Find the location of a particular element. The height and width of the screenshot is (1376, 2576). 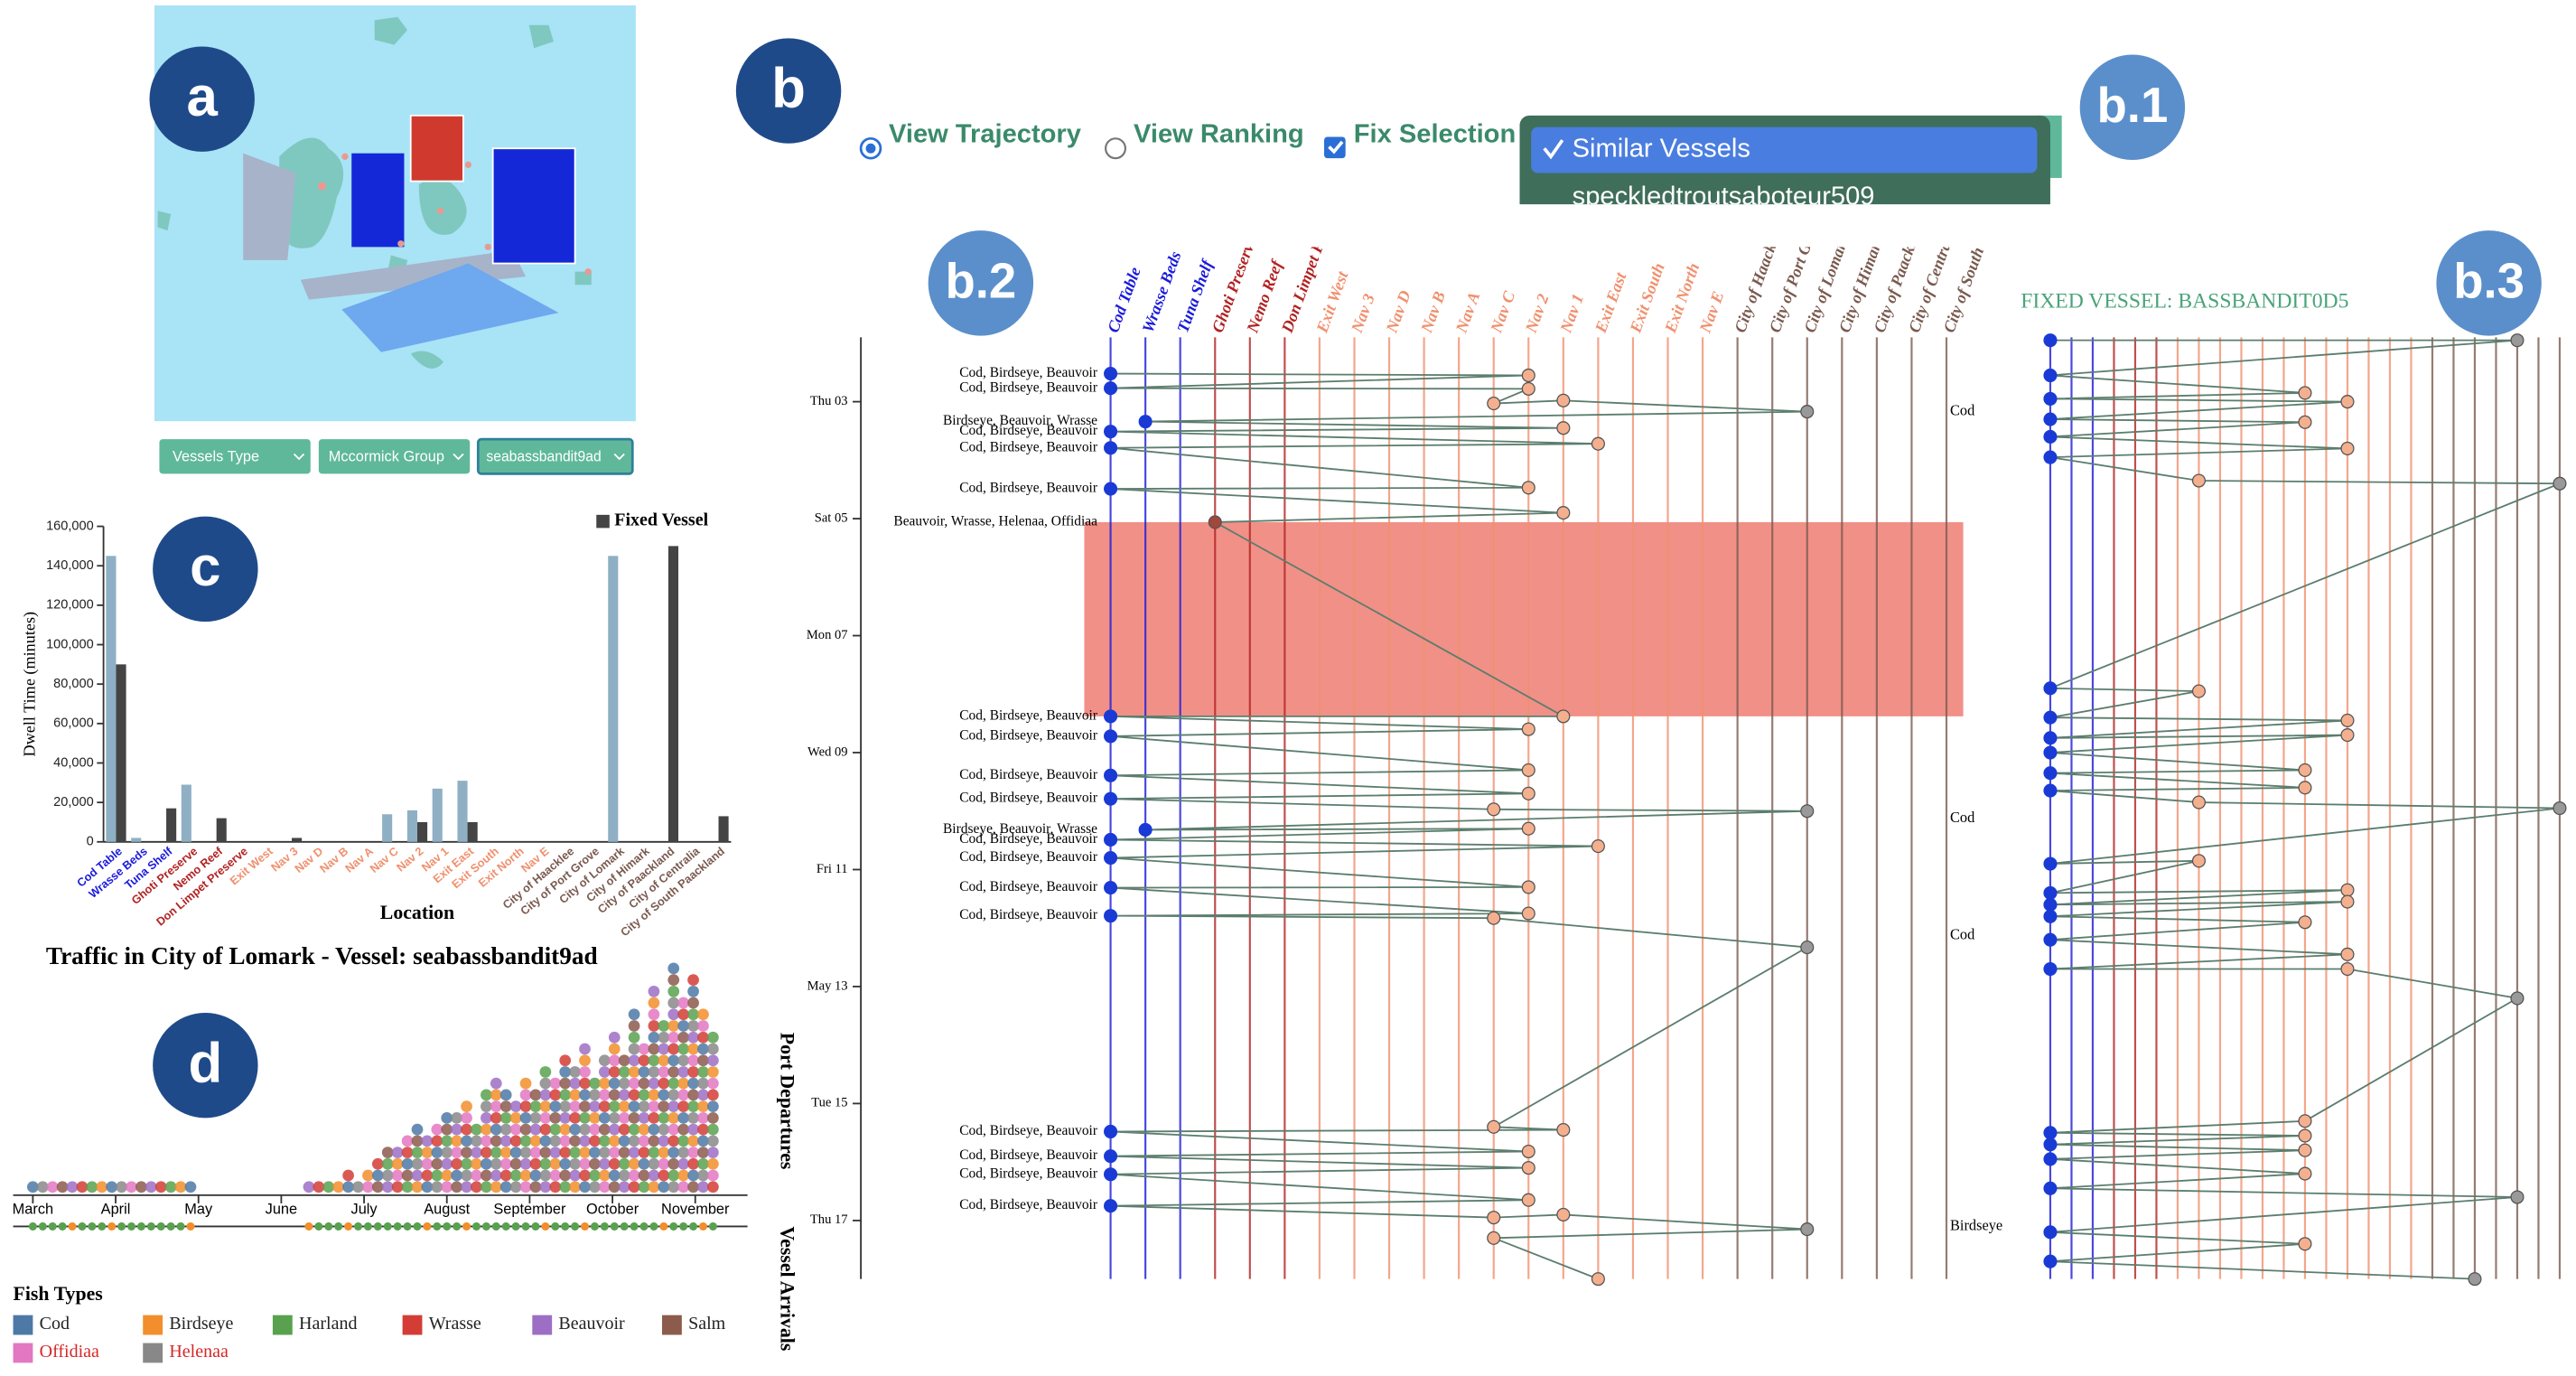

dropdown-label: seabassbandit9ad is located at coordinates (543, 457).